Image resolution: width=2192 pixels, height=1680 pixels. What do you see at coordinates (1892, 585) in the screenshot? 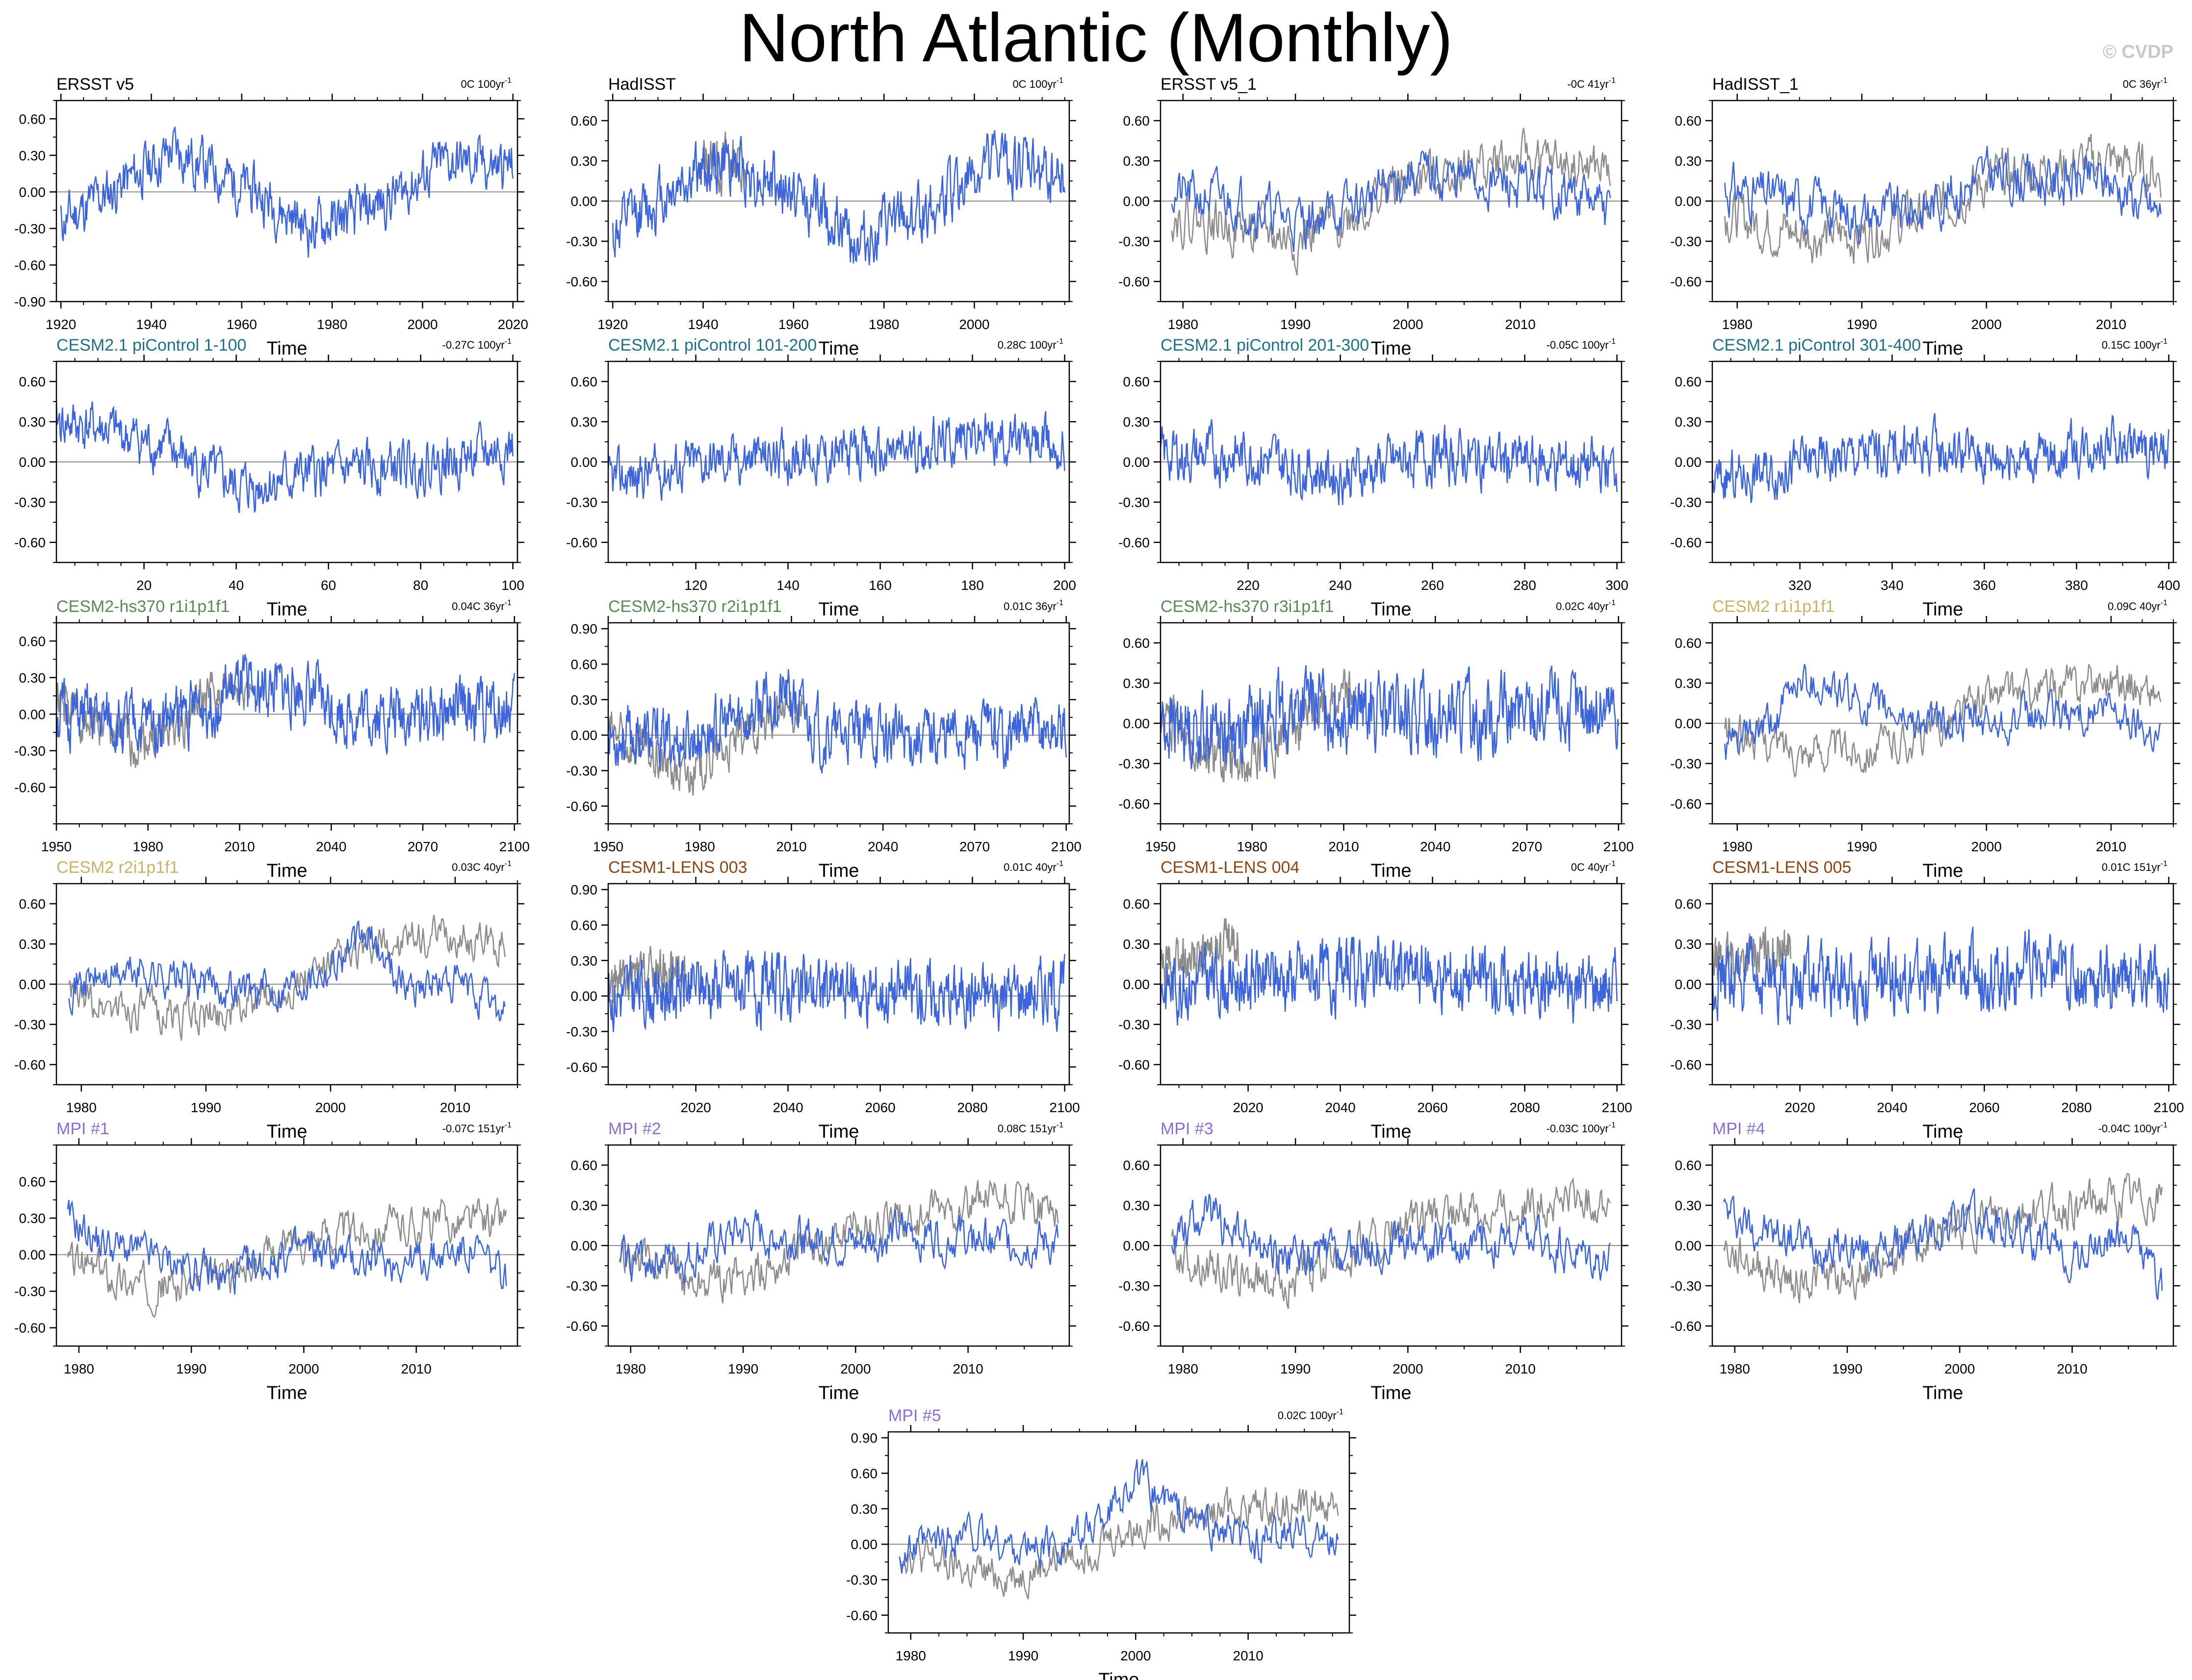
I see `x-tick-label: 340` at bounding box center [1892, 585].